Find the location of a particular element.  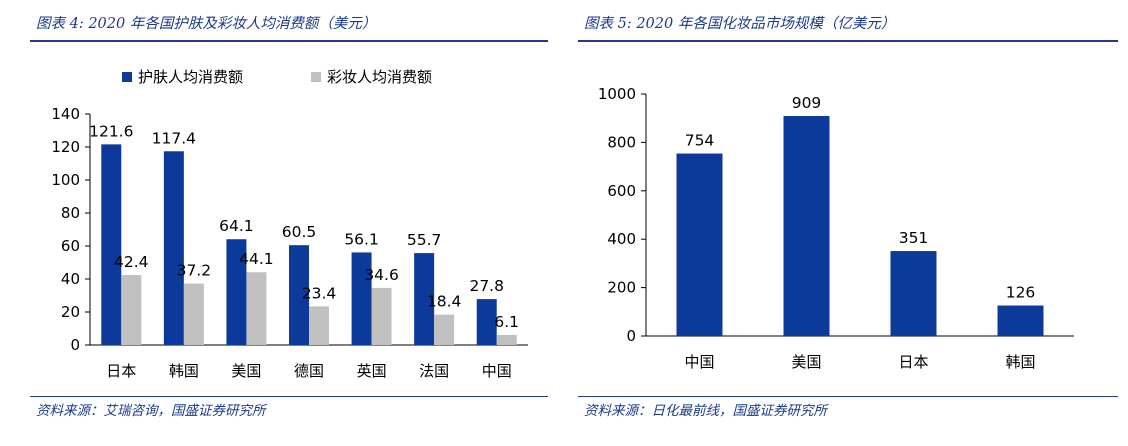

data-label: 37.2 is located at coordinates (194, 271).